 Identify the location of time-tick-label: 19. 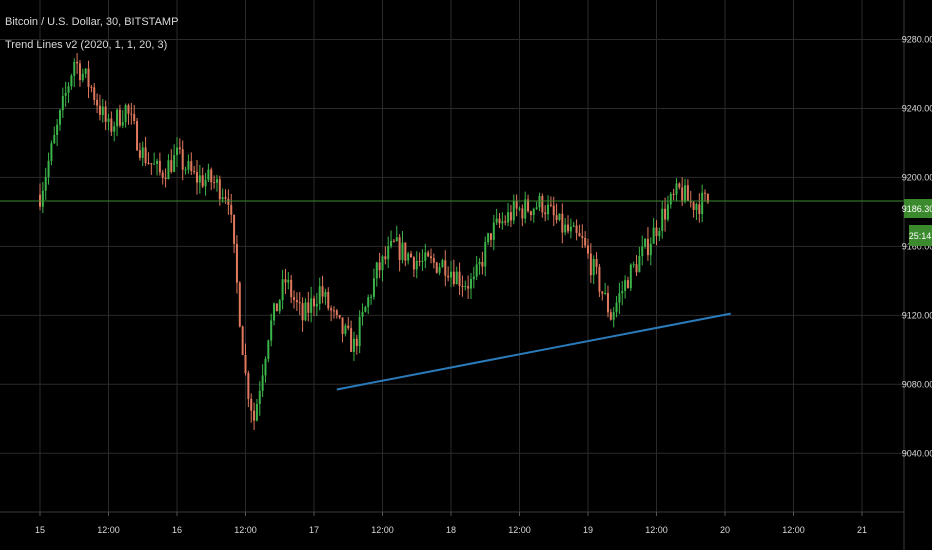
(588, 530).